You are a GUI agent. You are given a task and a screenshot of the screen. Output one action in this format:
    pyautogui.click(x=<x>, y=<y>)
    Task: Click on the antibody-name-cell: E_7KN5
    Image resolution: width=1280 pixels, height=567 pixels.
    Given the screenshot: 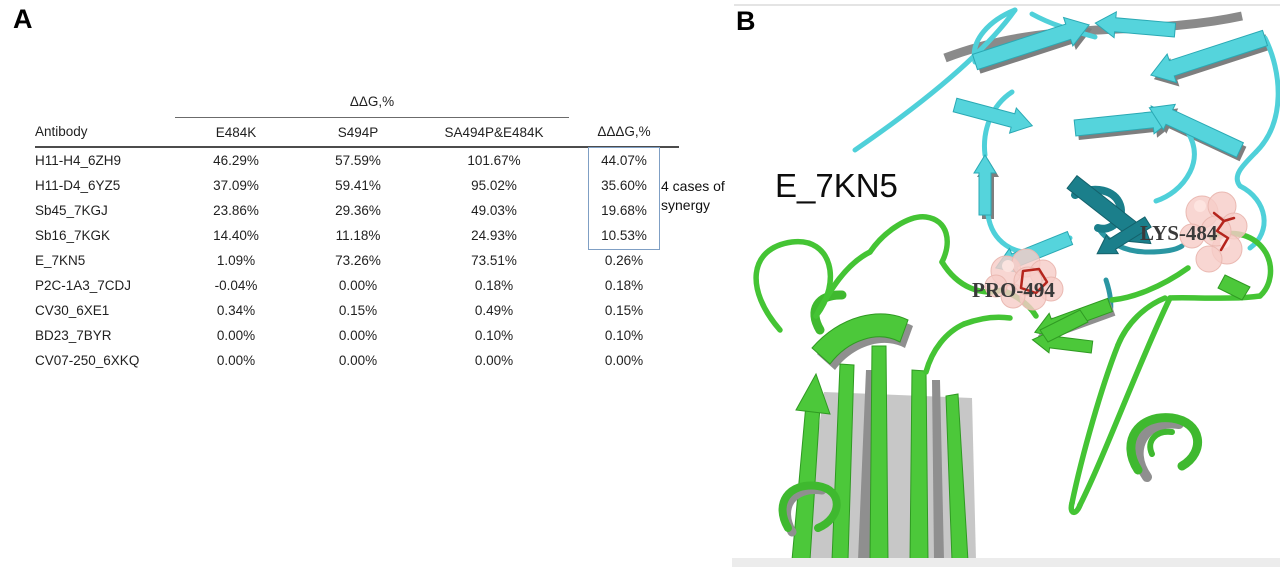 What is the action you would take?
    pyautogui.click(x=60, y=260)
    